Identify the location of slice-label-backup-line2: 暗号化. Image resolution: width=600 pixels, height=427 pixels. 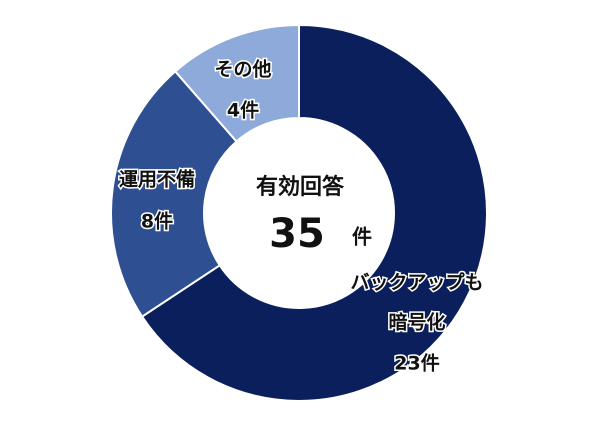
(416, 322).